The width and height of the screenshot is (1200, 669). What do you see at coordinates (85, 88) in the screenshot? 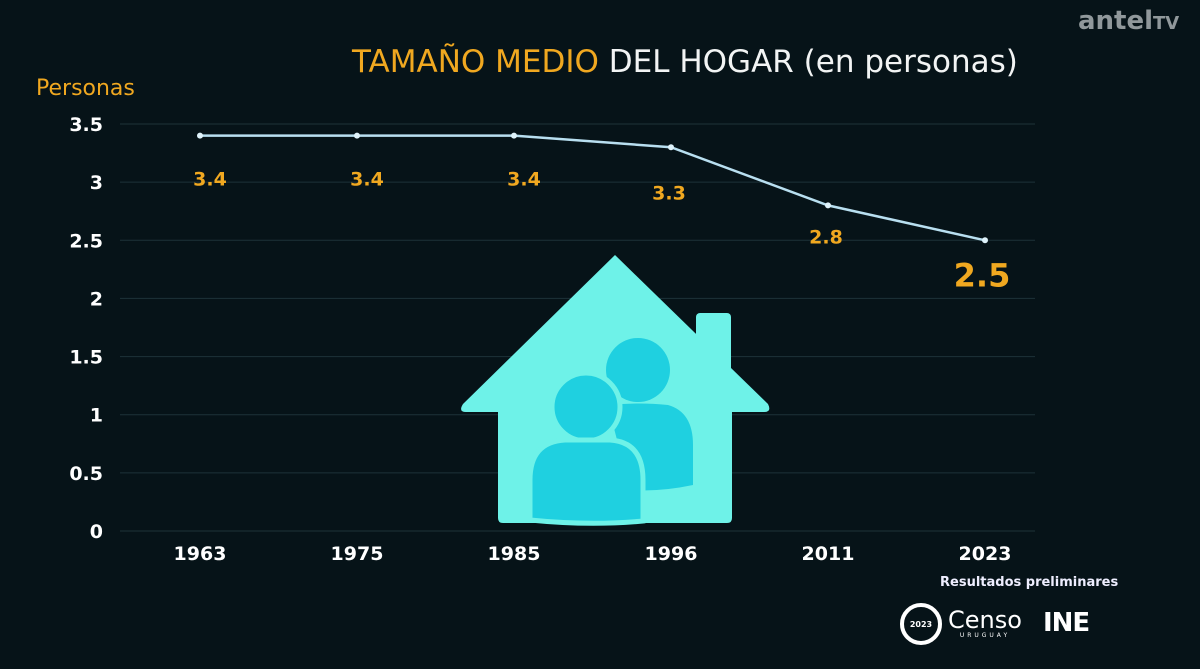
I see `y-axis-label: Personas` at bounding box center [85, 88].